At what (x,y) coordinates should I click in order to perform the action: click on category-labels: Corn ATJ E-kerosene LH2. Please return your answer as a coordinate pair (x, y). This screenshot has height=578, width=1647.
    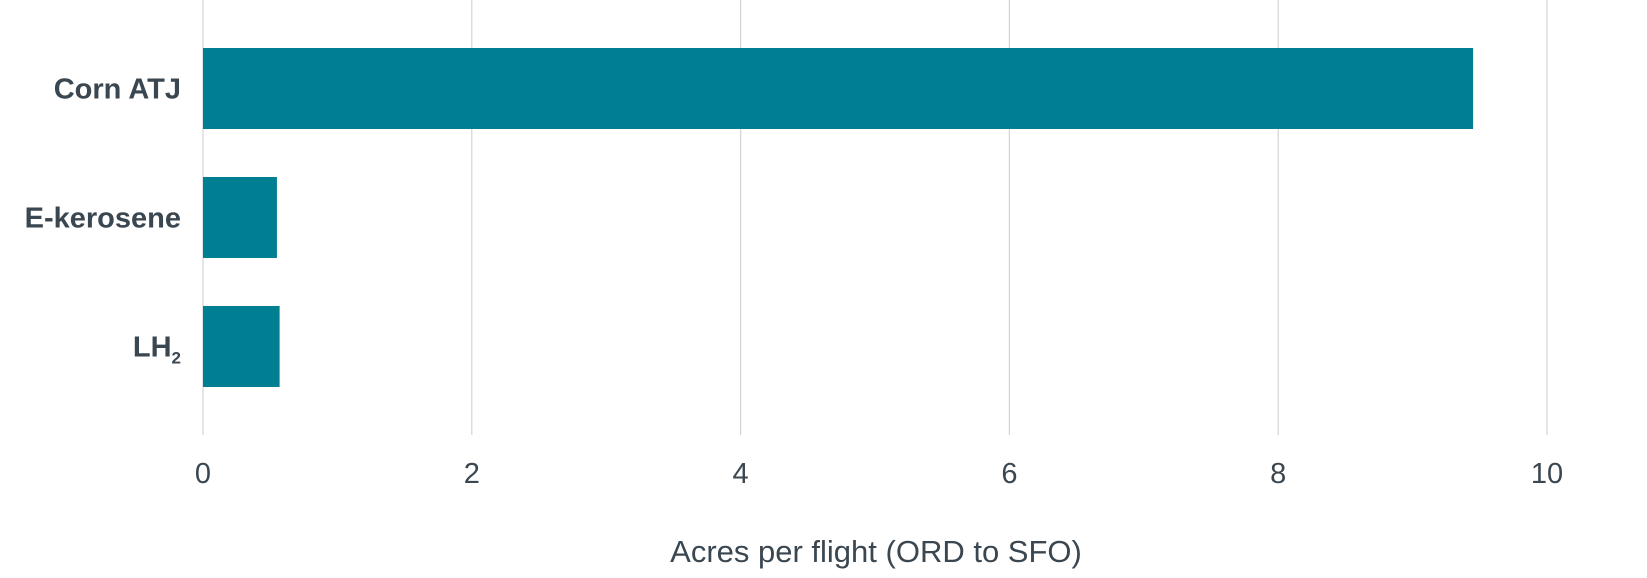
    Looking at the image, I should click on (103, 221).